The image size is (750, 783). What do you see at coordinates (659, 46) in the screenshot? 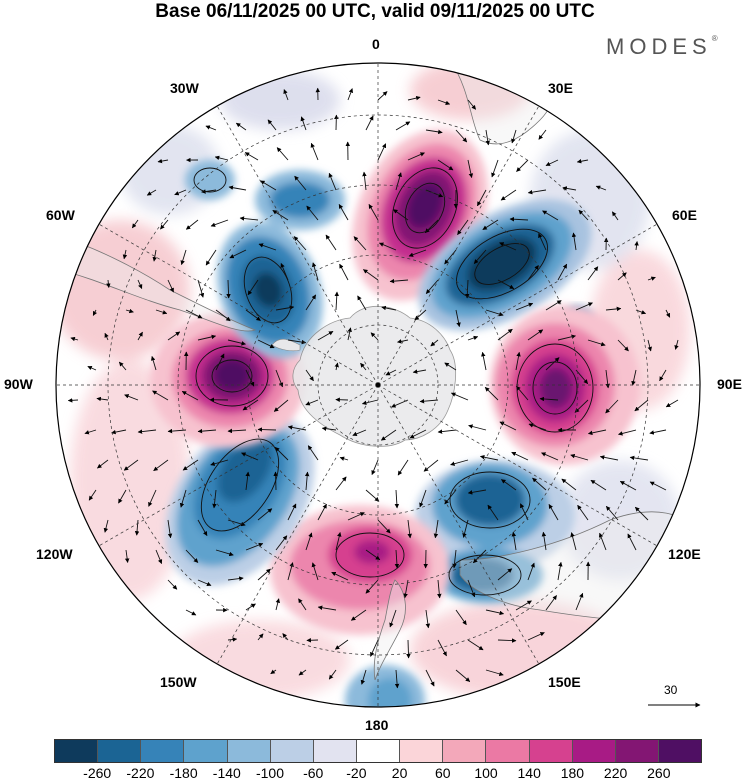
I see `modes-logo-text: MODES` at bounding box center [659, 46].